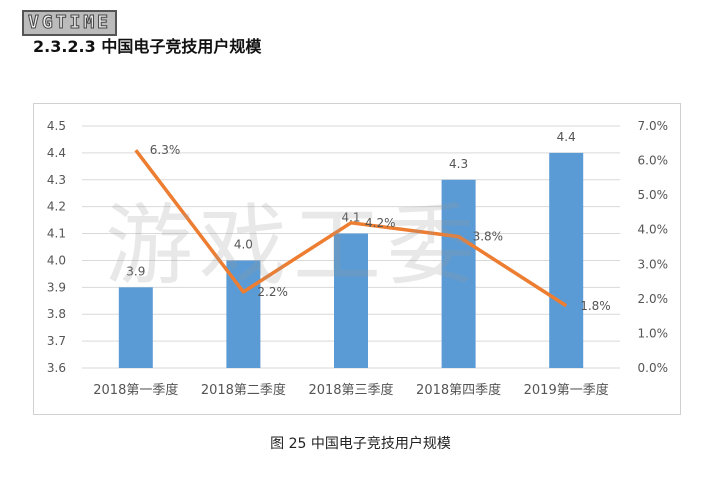  What do you see at coordinates (458, 164) in the screenshot?
I see `bar-label: 4.3` at bounding box center [458, 164].